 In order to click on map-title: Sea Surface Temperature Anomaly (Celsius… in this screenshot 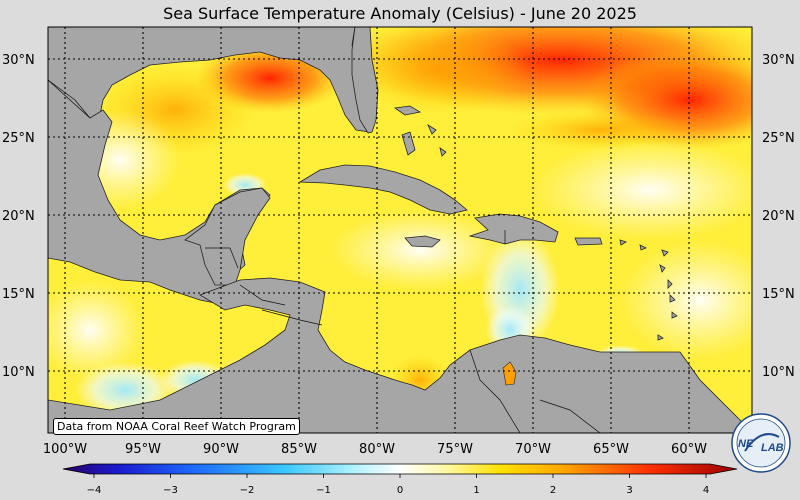, I will do `click(400, 13)`.